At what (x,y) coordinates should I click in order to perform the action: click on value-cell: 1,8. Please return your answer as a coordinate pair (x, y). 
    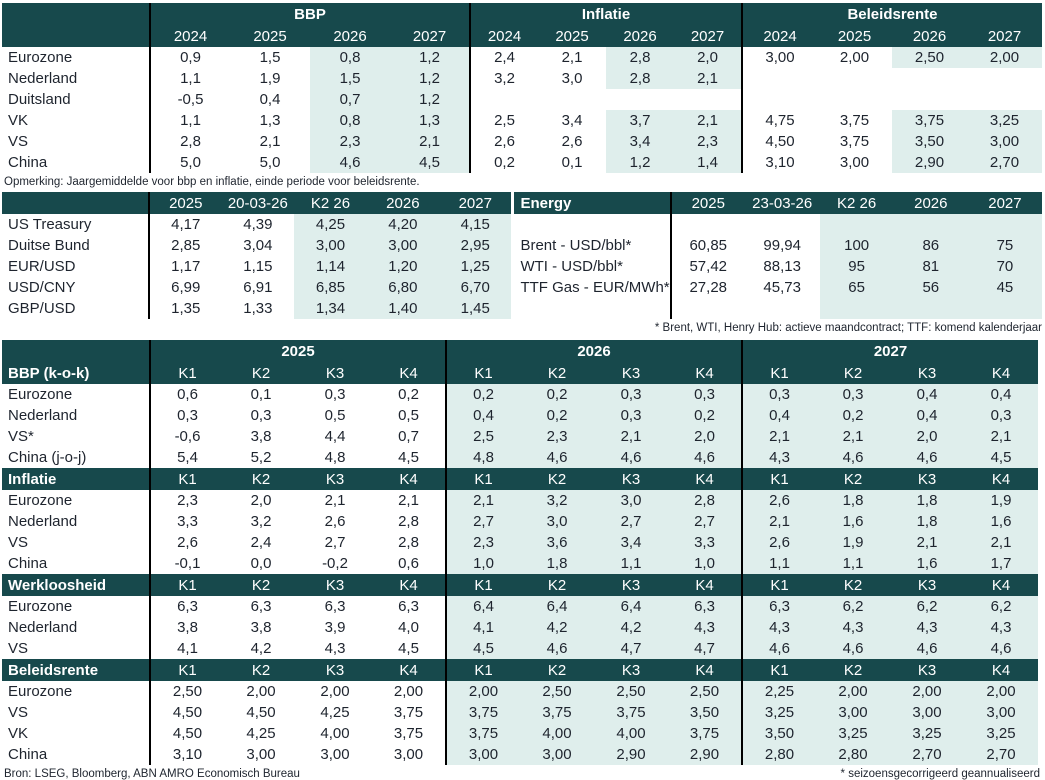
    Looking at the image, I should click on (853, 500).